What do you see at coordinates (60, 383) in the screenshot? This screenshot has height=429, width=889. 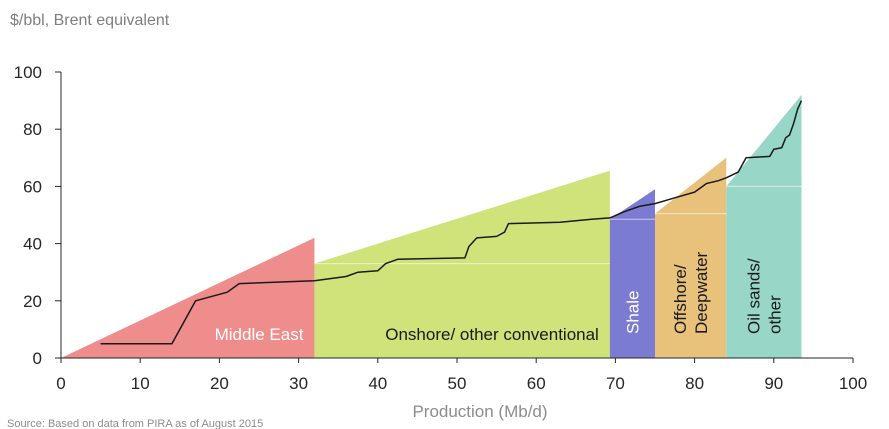 I see `x-tick-label-0: 0` at bounding box center [60, 383].